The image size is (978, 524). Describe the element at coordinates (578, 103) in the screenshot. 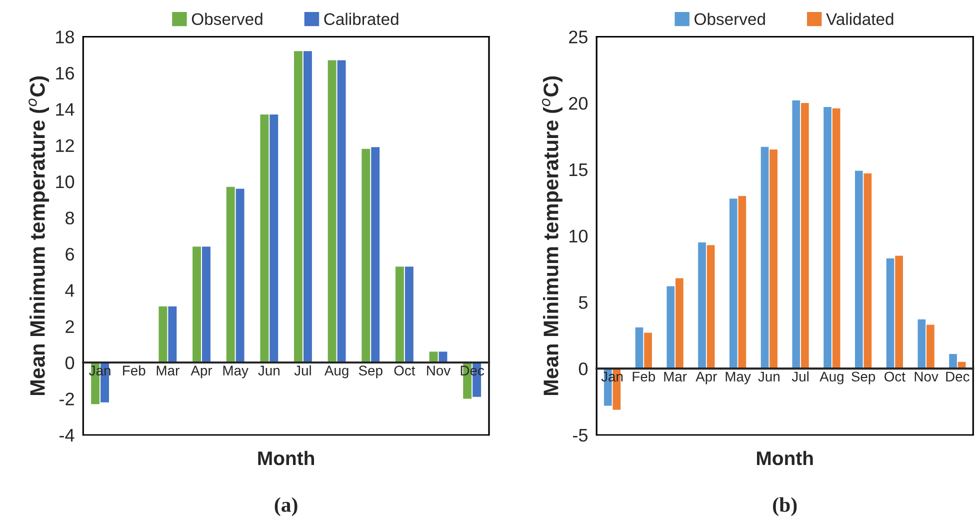

I see `y-tick-label: 20` at that location.